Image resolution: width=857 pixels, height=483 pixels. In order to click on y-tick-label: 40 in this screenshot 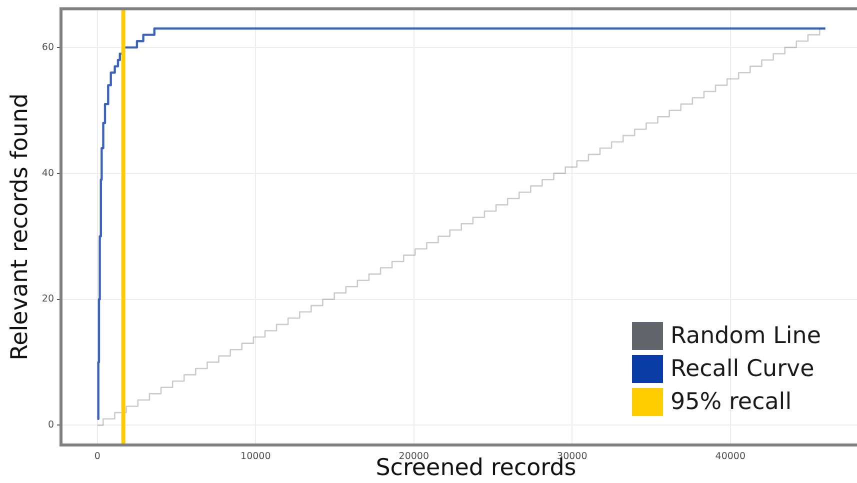, I will do `click(48, 173)`.